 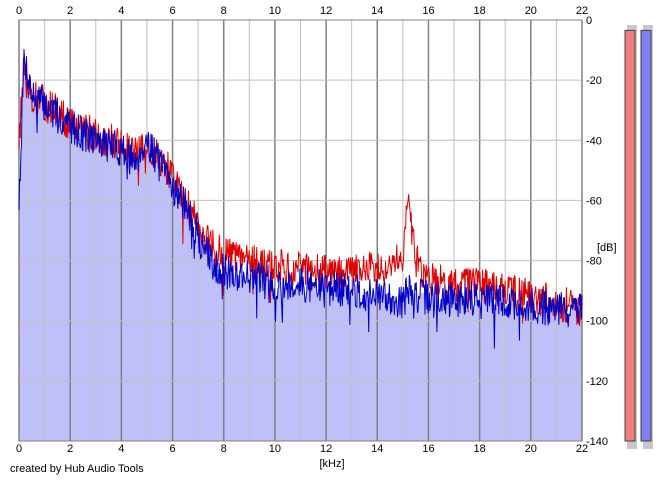 What do you see at coordinates (597, 382) in the screenshot?
I see `y-tick-label: -120` at bounding box center [597, 382].